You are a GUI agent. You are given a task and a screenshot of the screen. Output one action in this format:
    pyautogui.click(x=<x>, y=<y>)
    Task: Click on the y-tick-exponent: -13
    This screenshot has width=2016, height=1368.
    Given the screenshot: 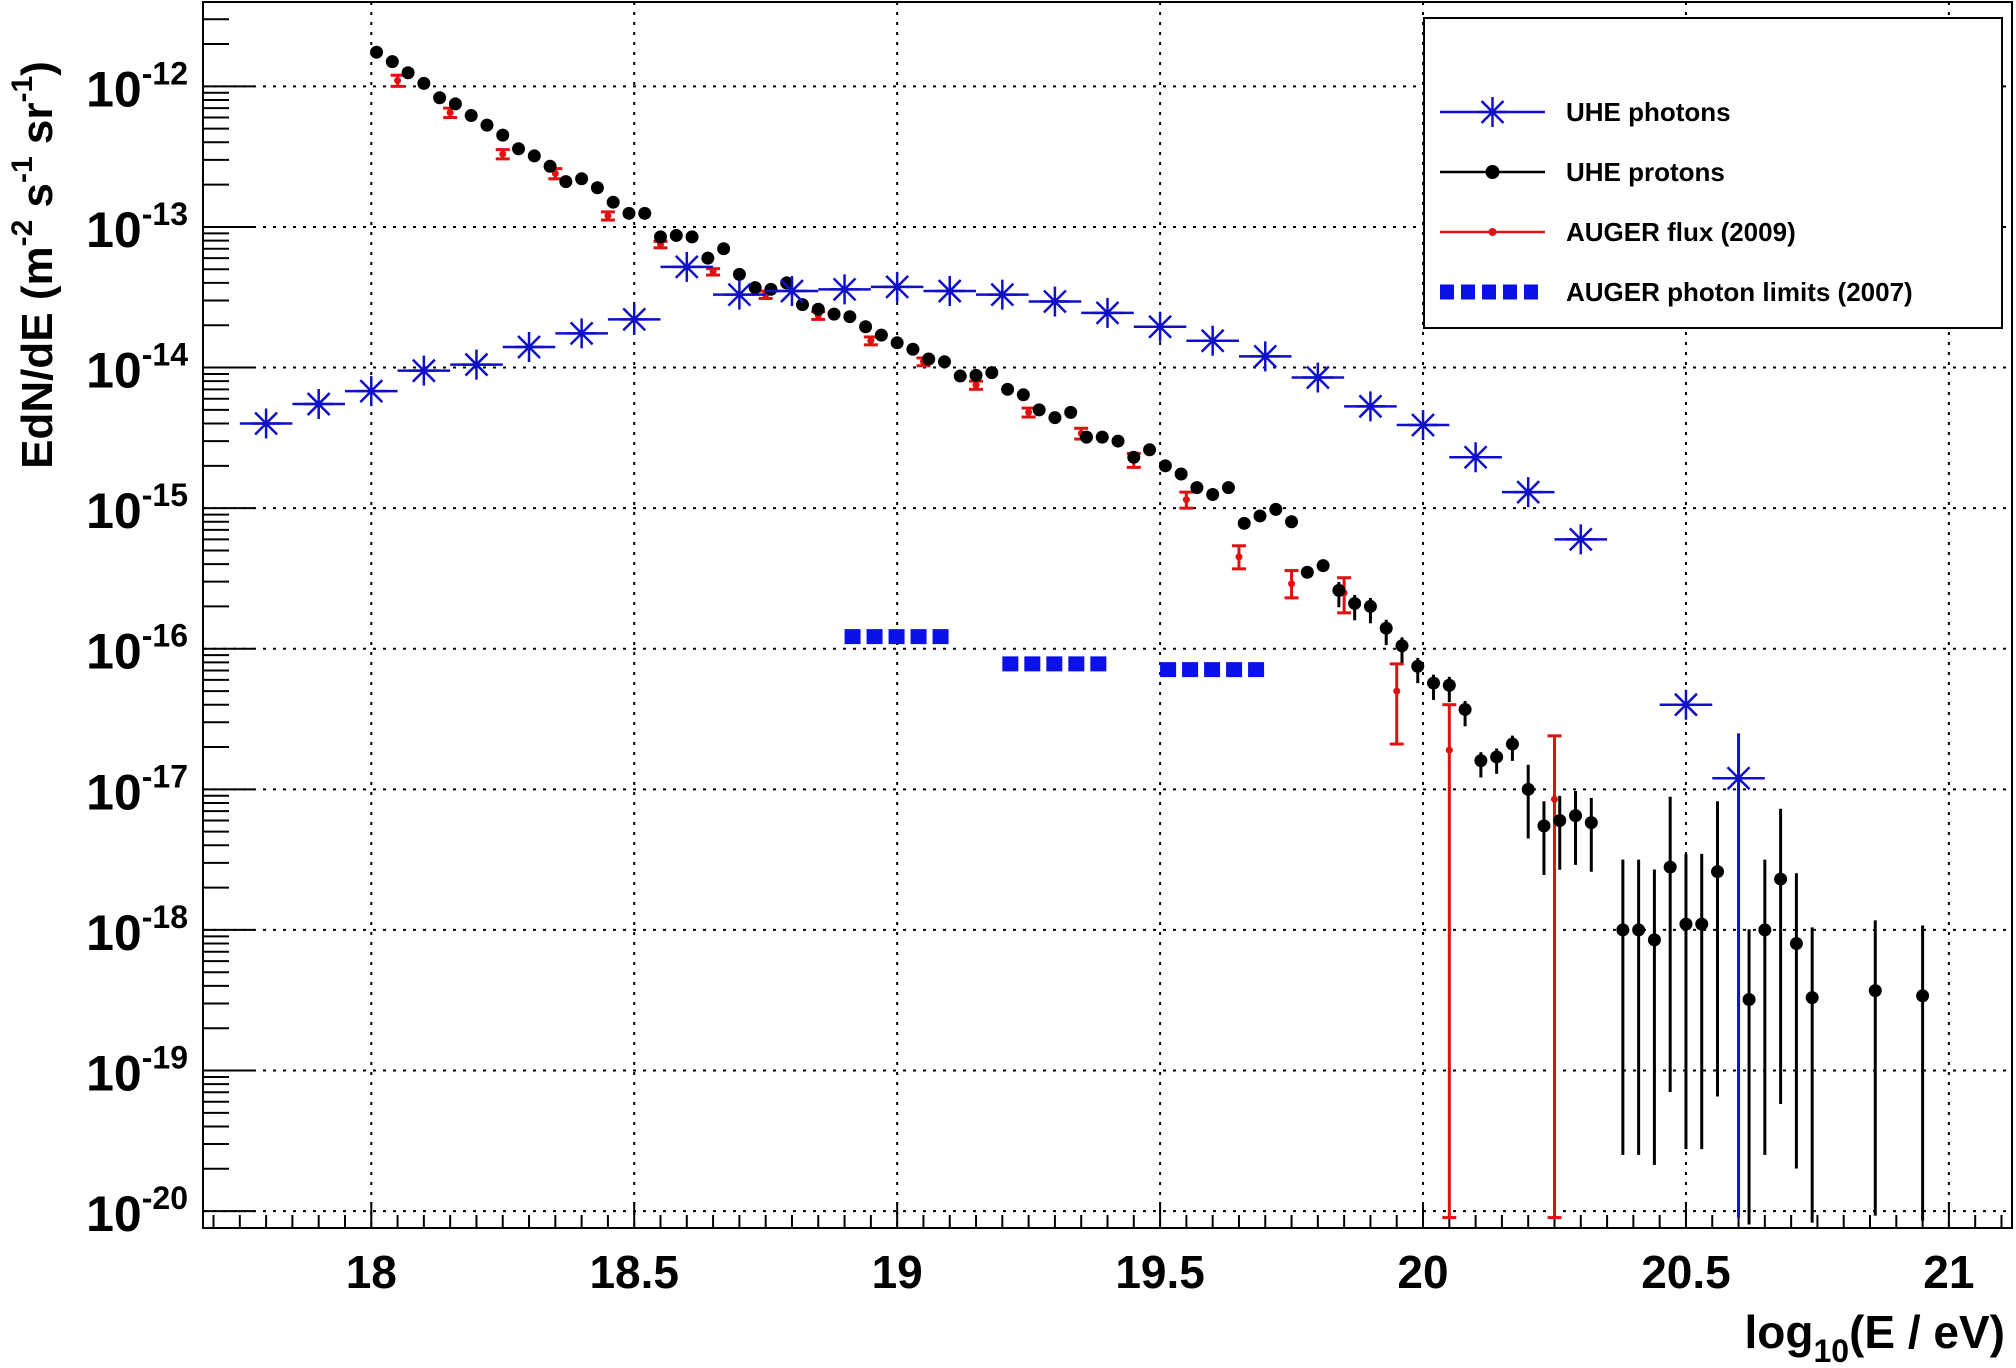 What is the action you would take?
    pyautogui.click(x=165, y=214)
    